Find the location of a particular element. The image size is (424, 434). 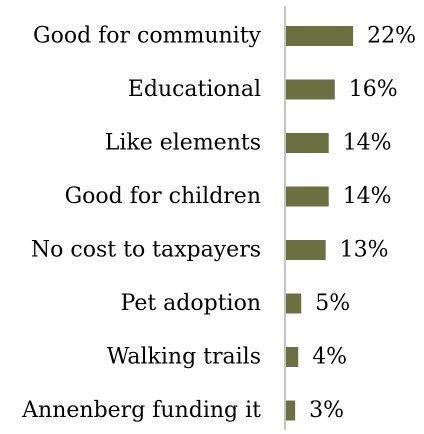

category-label: Good for children is located at coordinates (163, 196).